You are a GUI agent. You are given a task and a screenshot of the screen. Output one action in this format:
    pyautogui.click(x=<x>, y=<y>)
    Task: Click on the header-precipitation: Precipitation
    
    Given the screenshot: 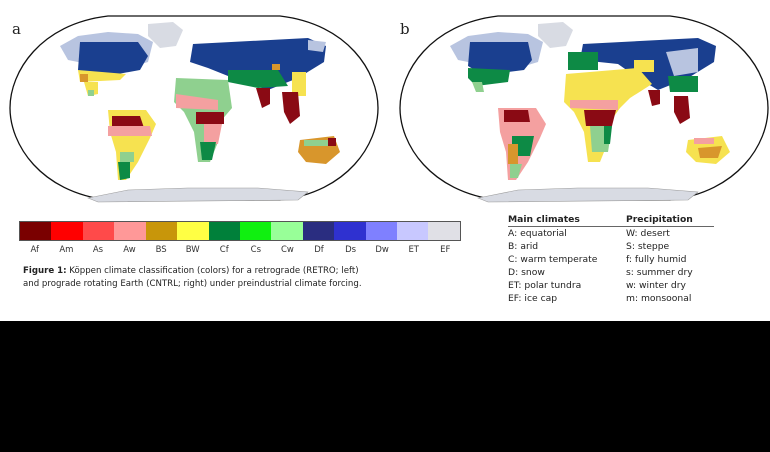 What is the action you would take?
    pyautogui.click(x=659, y=219)
    